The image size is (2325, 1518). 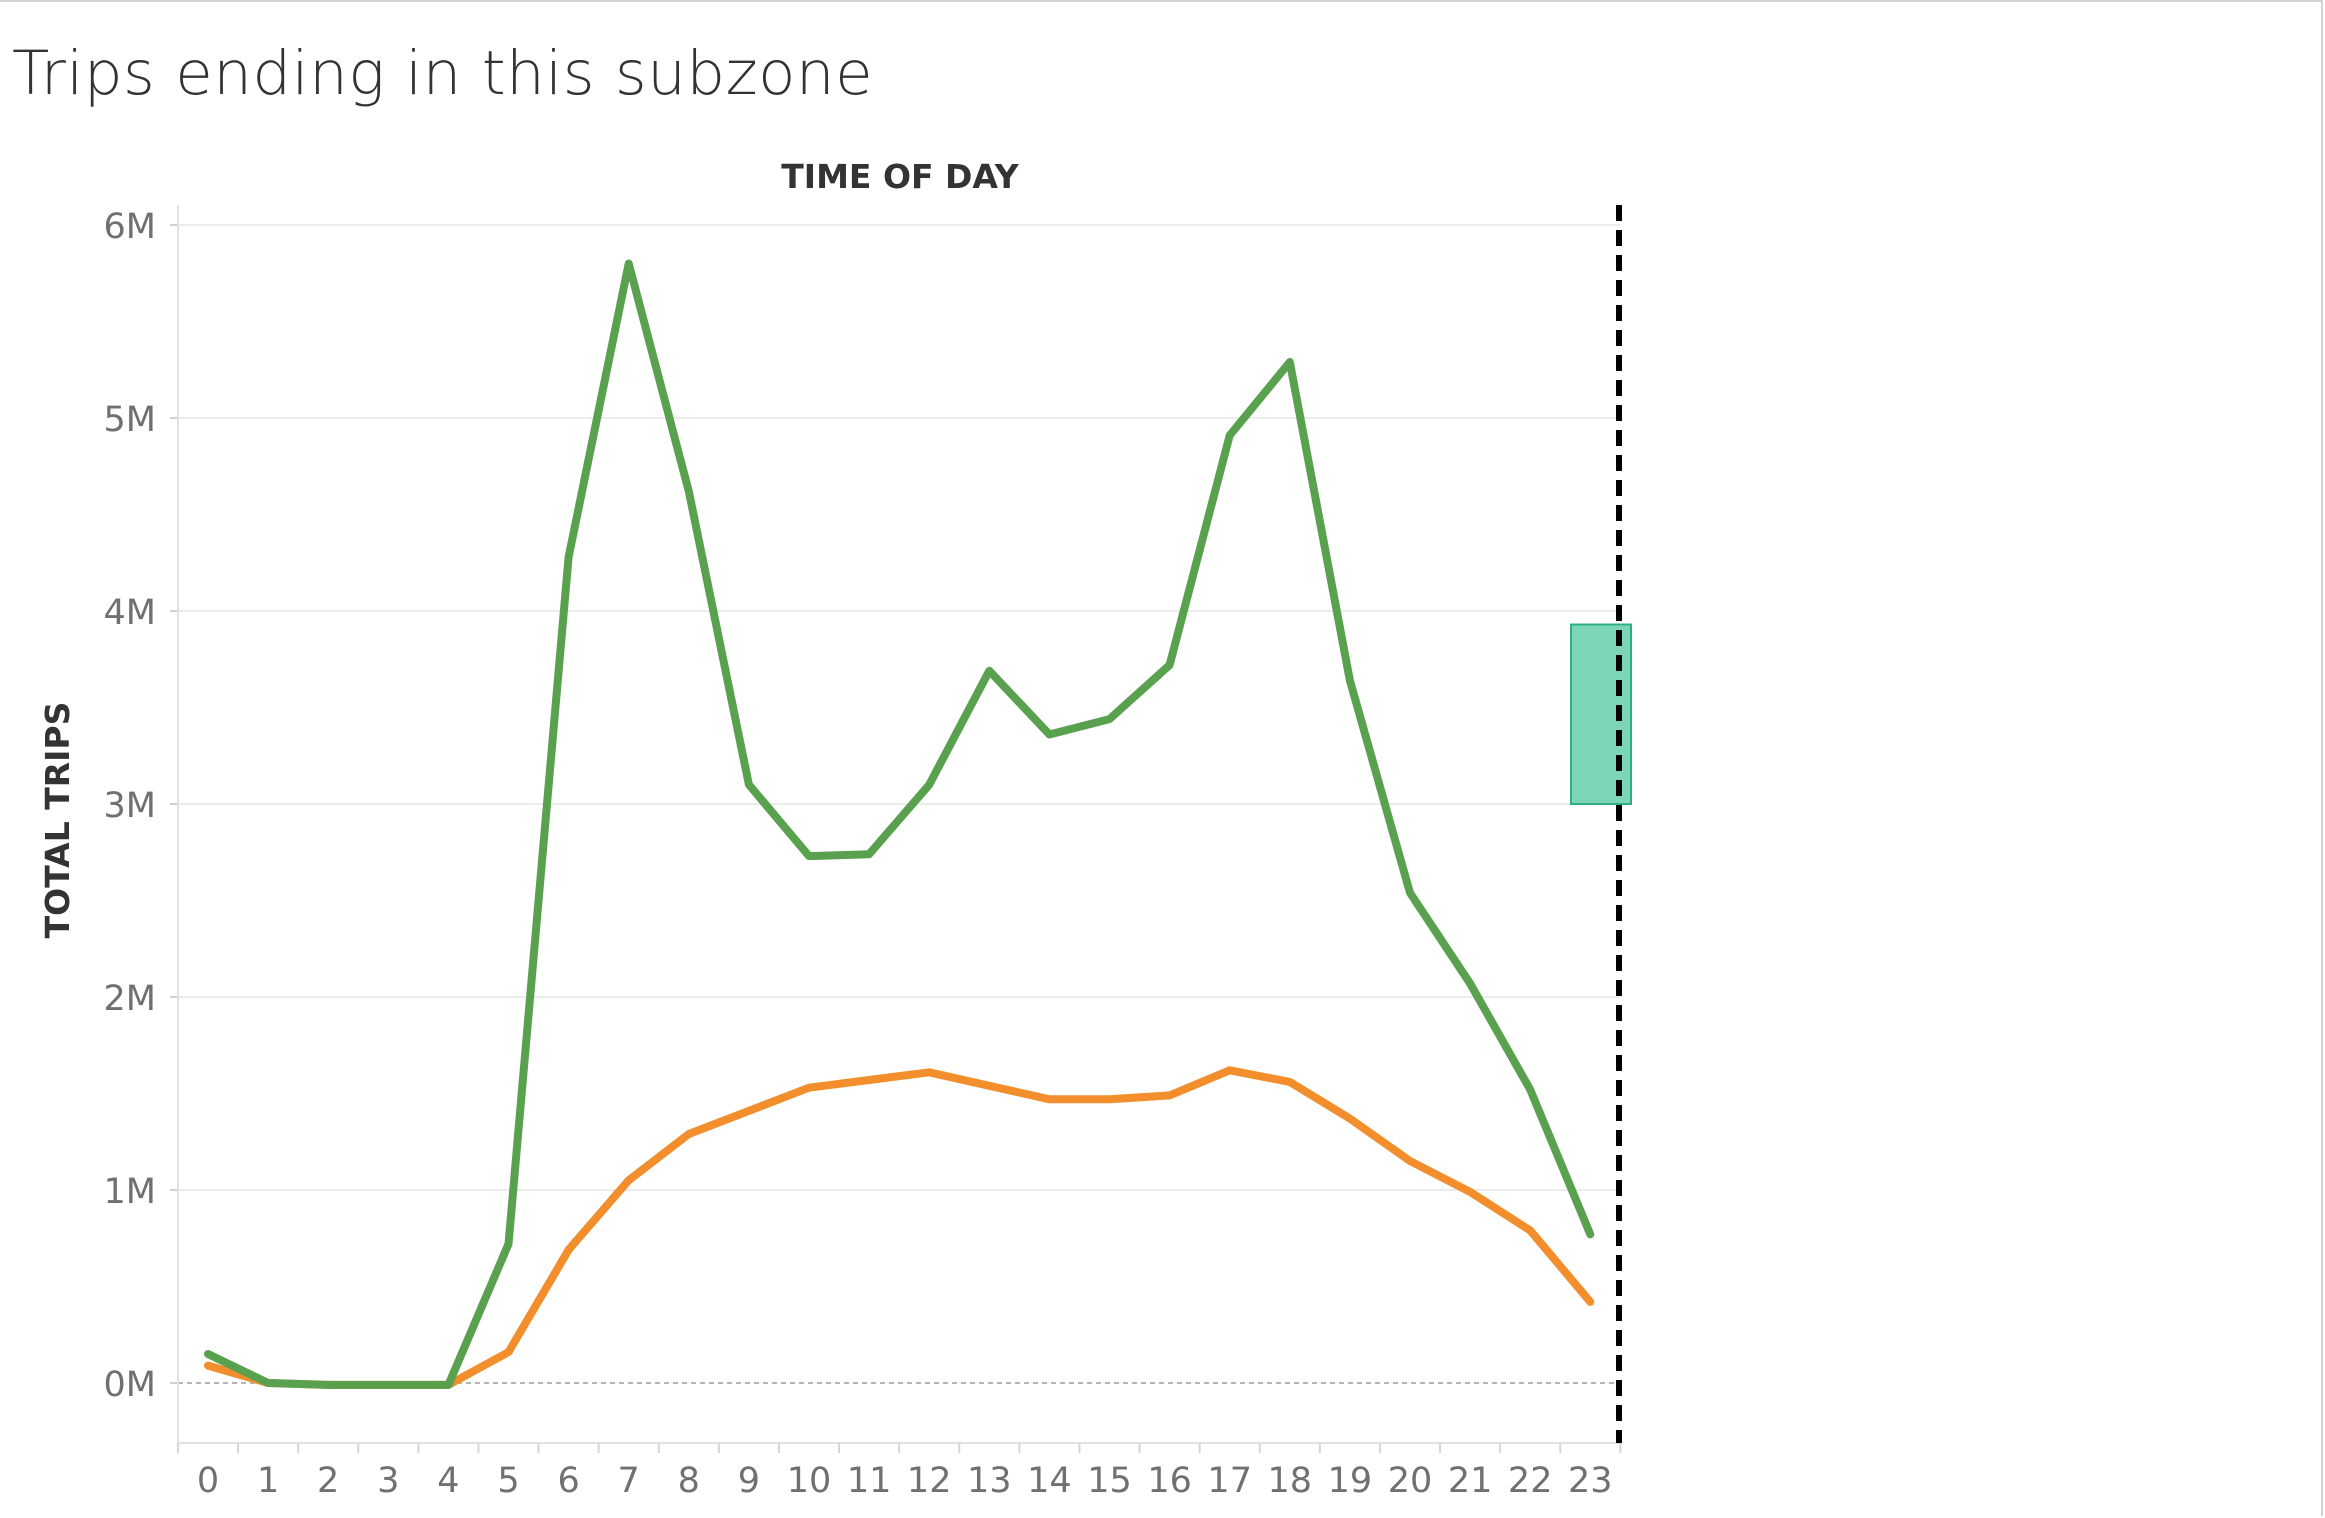 What do you see at coordinates (1169, 1481) in the screenshot?
I see `x-tick-label: 16` at bounding box center [1169, 1481].